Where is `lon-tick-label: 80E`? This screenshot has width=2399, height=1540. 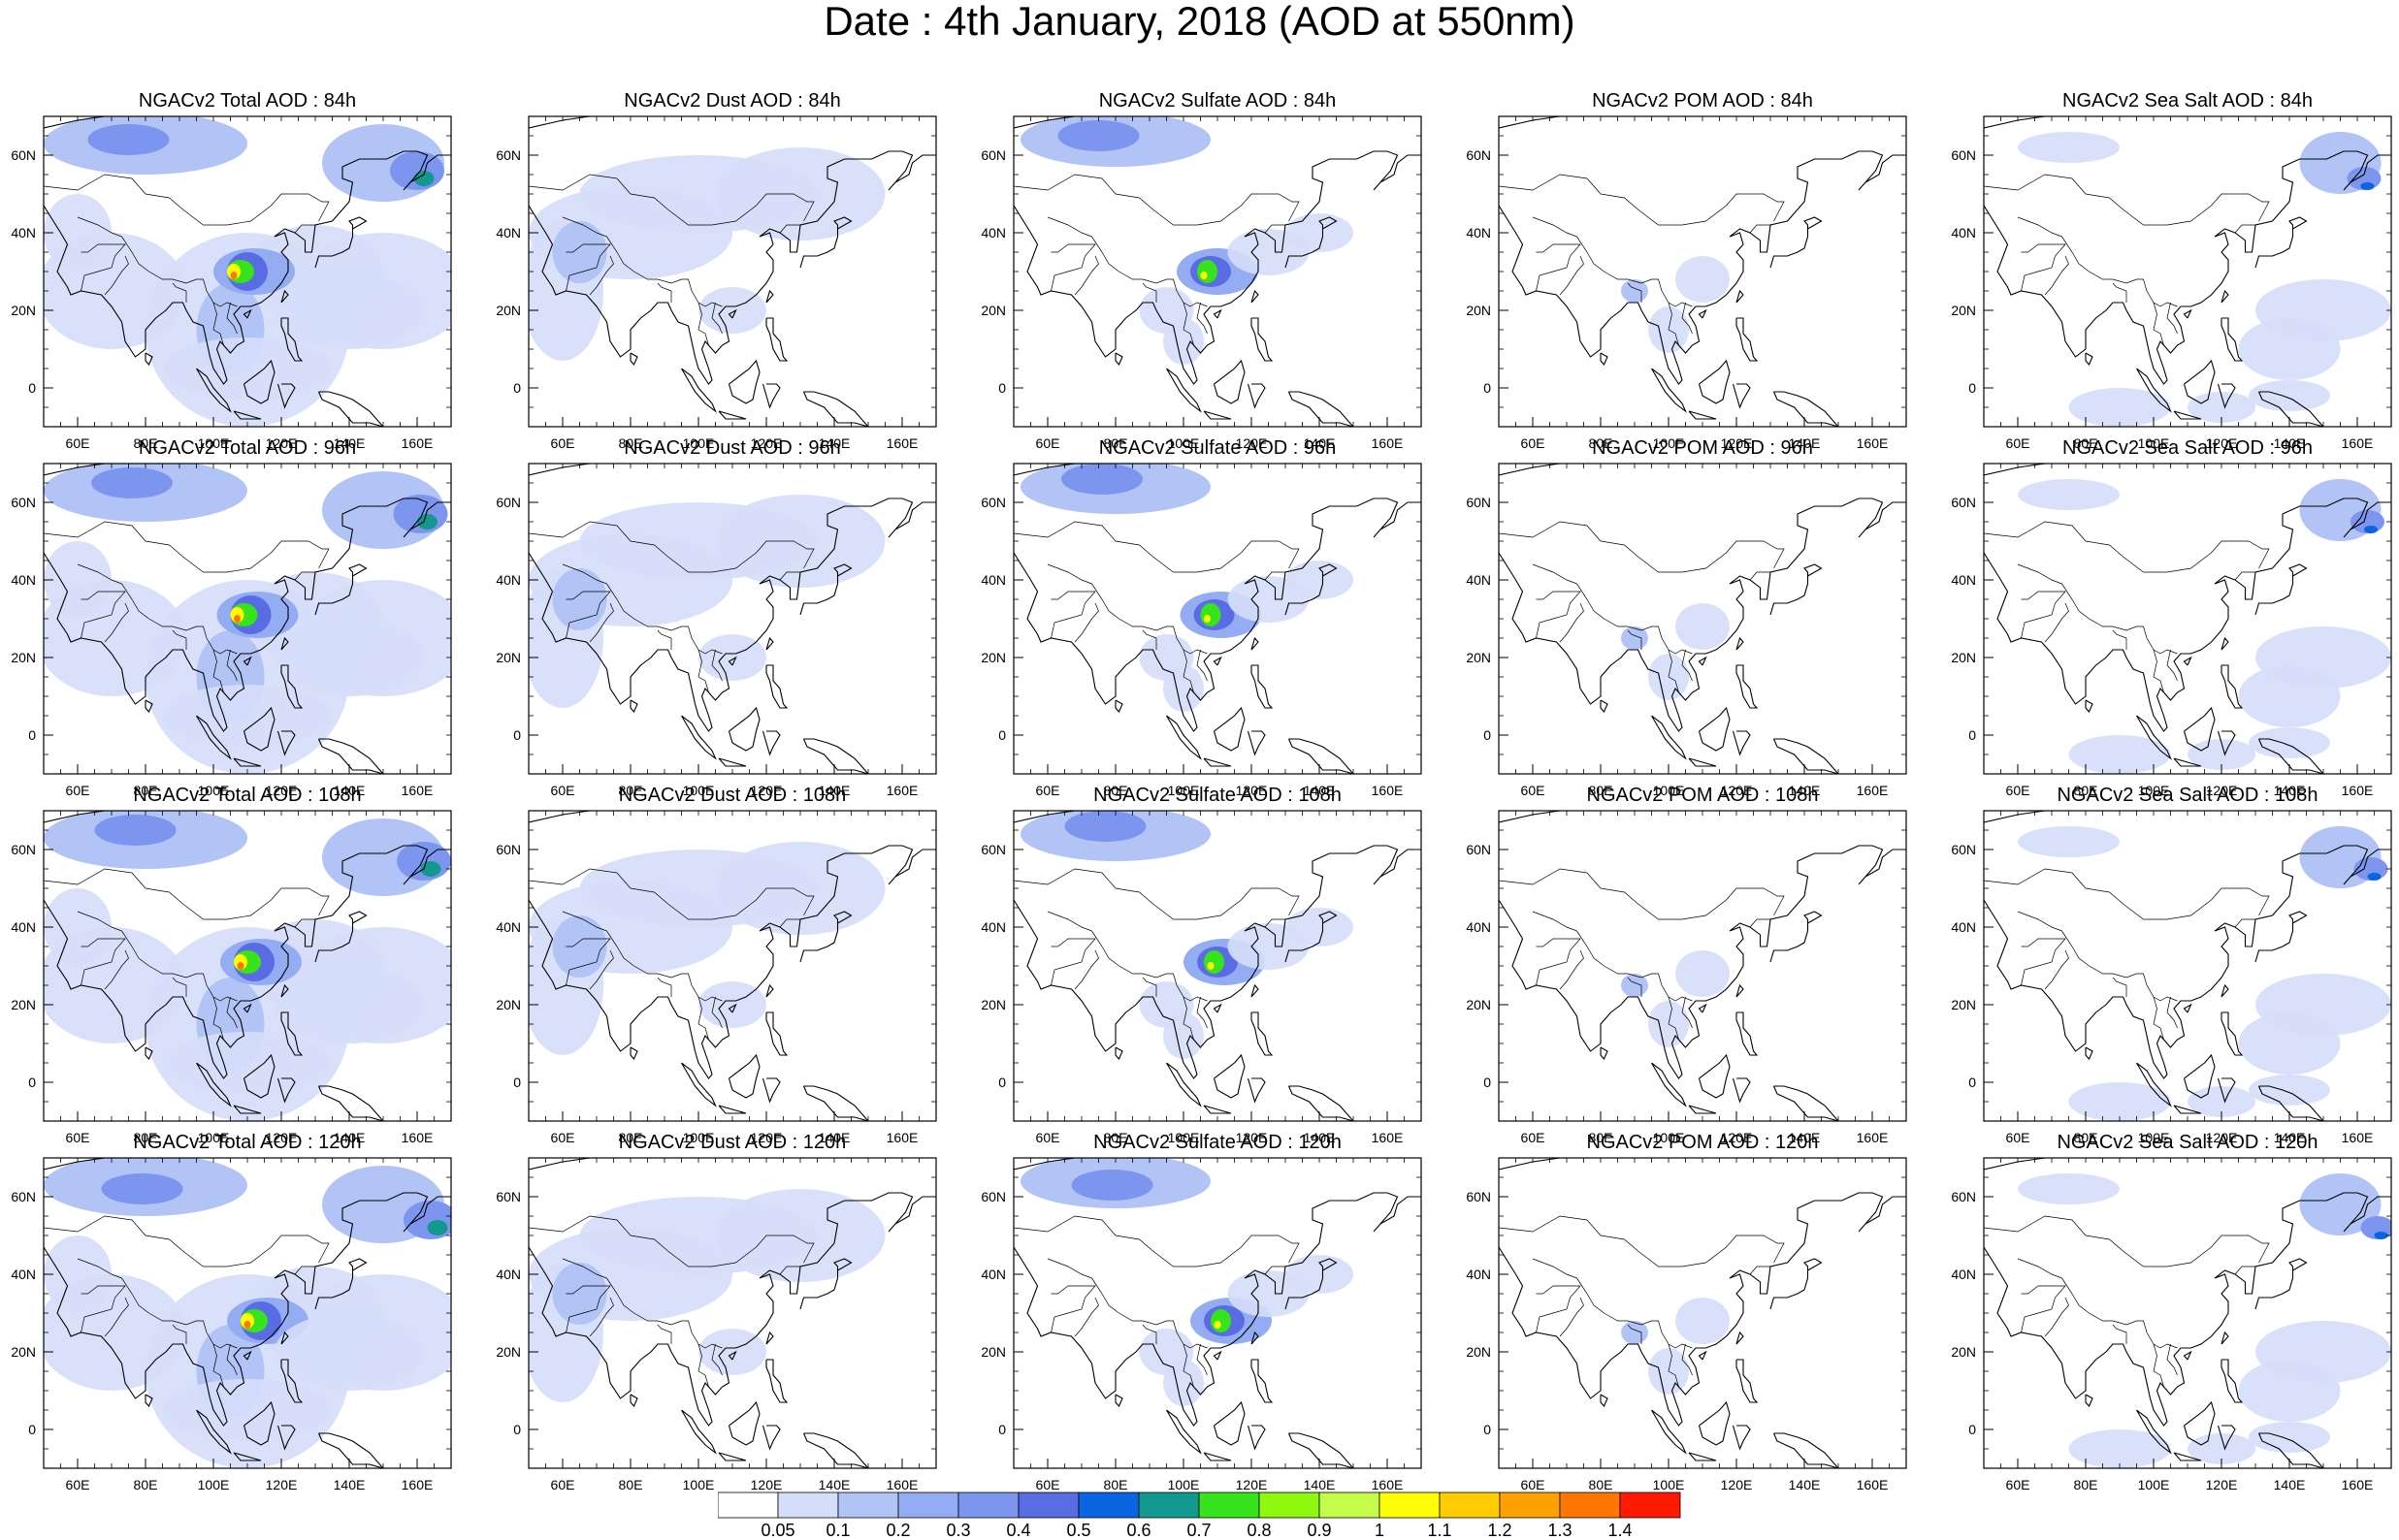
lon-tick-label: 80E is located at coordinates (1601, 443).